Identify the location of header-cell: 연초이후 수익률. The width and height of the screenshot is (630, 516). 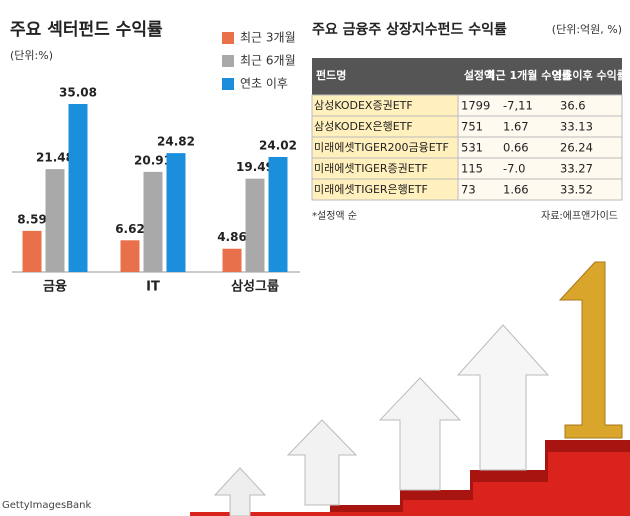
(589, 75).